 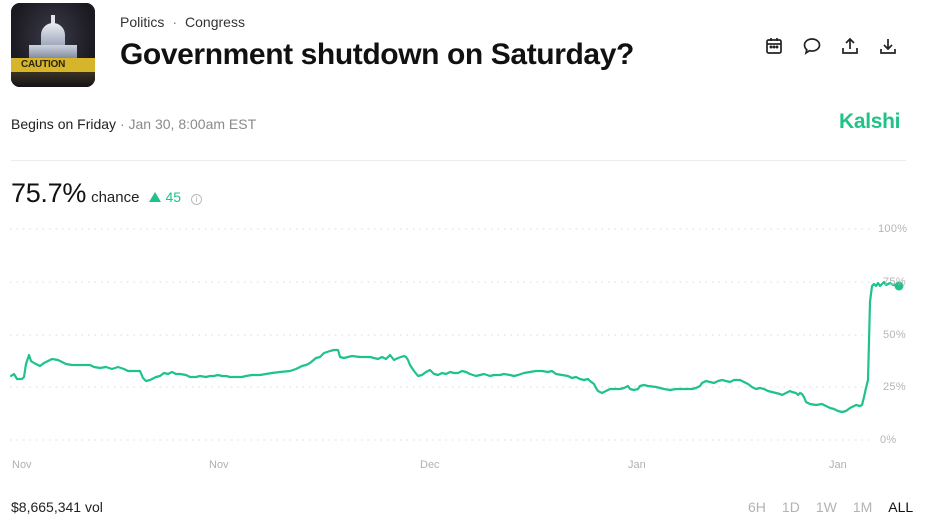 I want to click on kalshi-logo: Kalshi, so click(x=870, y=121).